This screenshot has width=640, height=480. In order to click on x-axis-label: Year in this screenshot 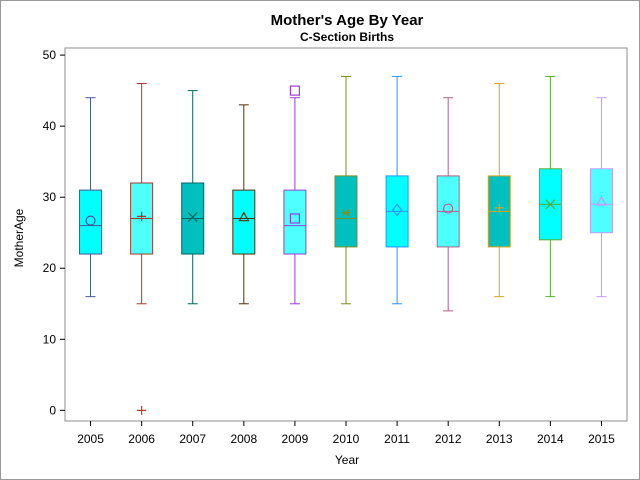, I will do `click(347, 460)`.